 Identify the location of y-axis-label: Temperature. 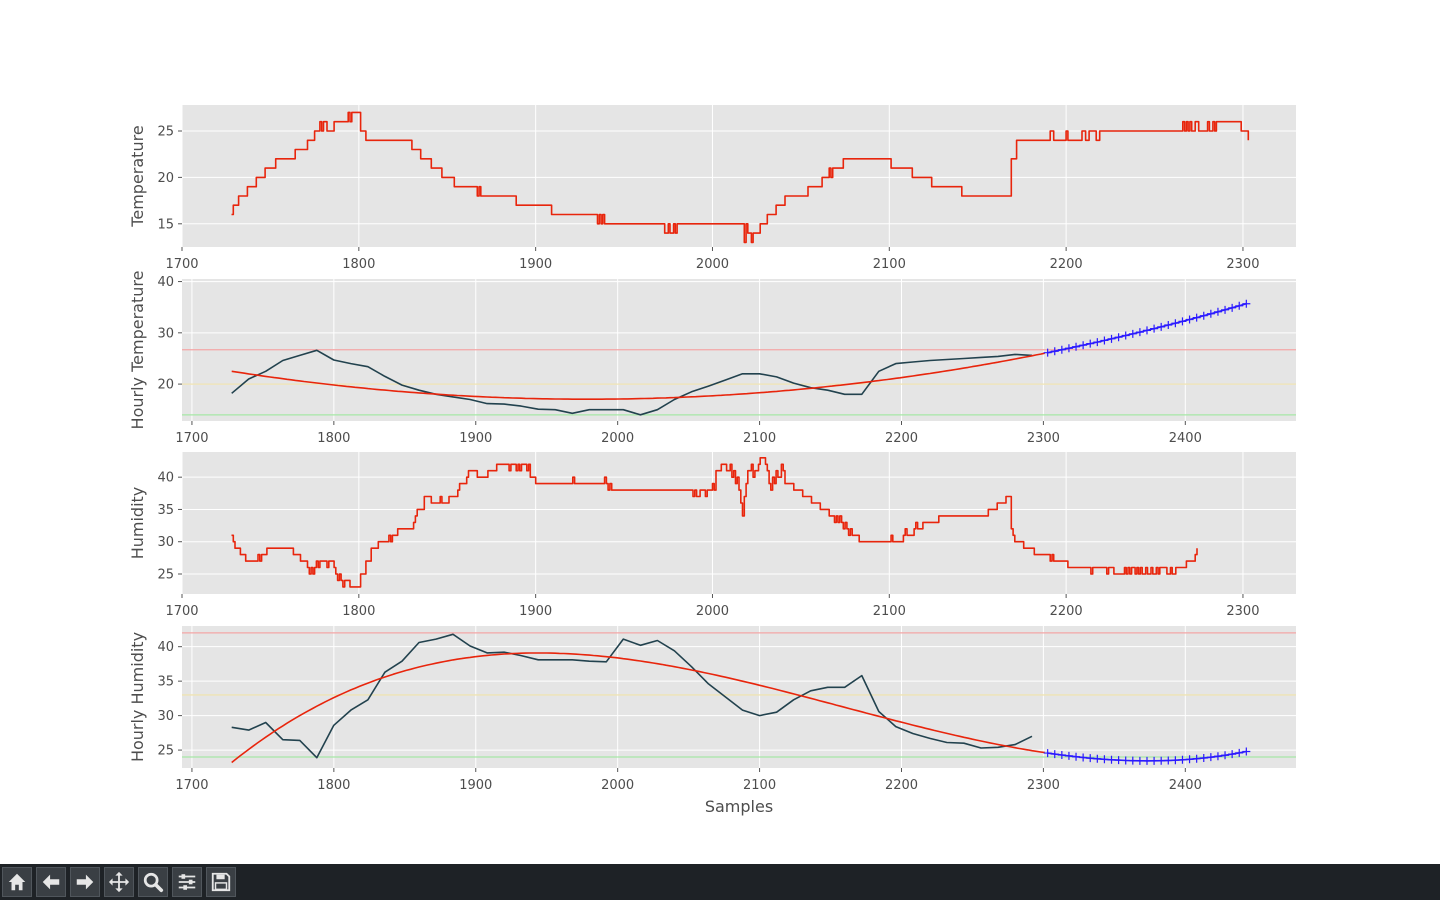
(137, 176).